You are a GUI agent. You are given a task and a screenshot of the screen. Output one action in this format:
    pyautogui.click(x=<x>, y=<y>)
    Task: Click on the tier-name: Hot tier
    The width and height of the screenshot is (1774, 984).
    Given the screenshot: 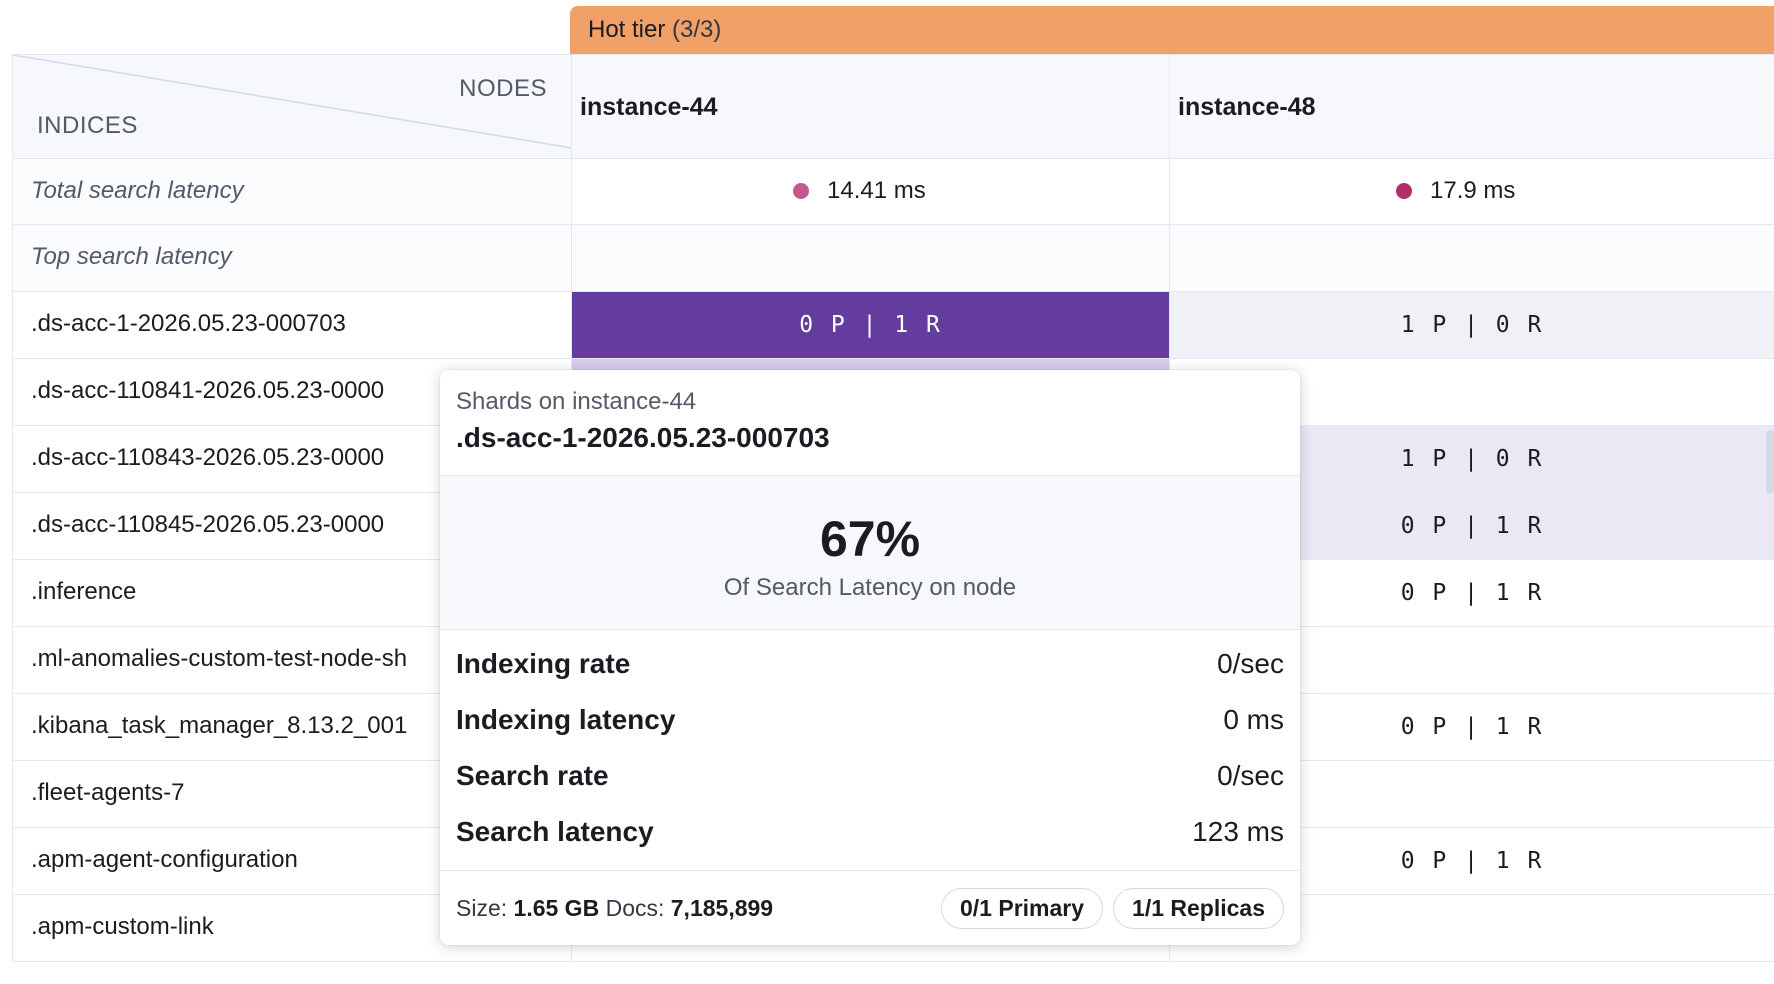 What is the action you would take?
    pyautogui.click(x=627, y=29)
    